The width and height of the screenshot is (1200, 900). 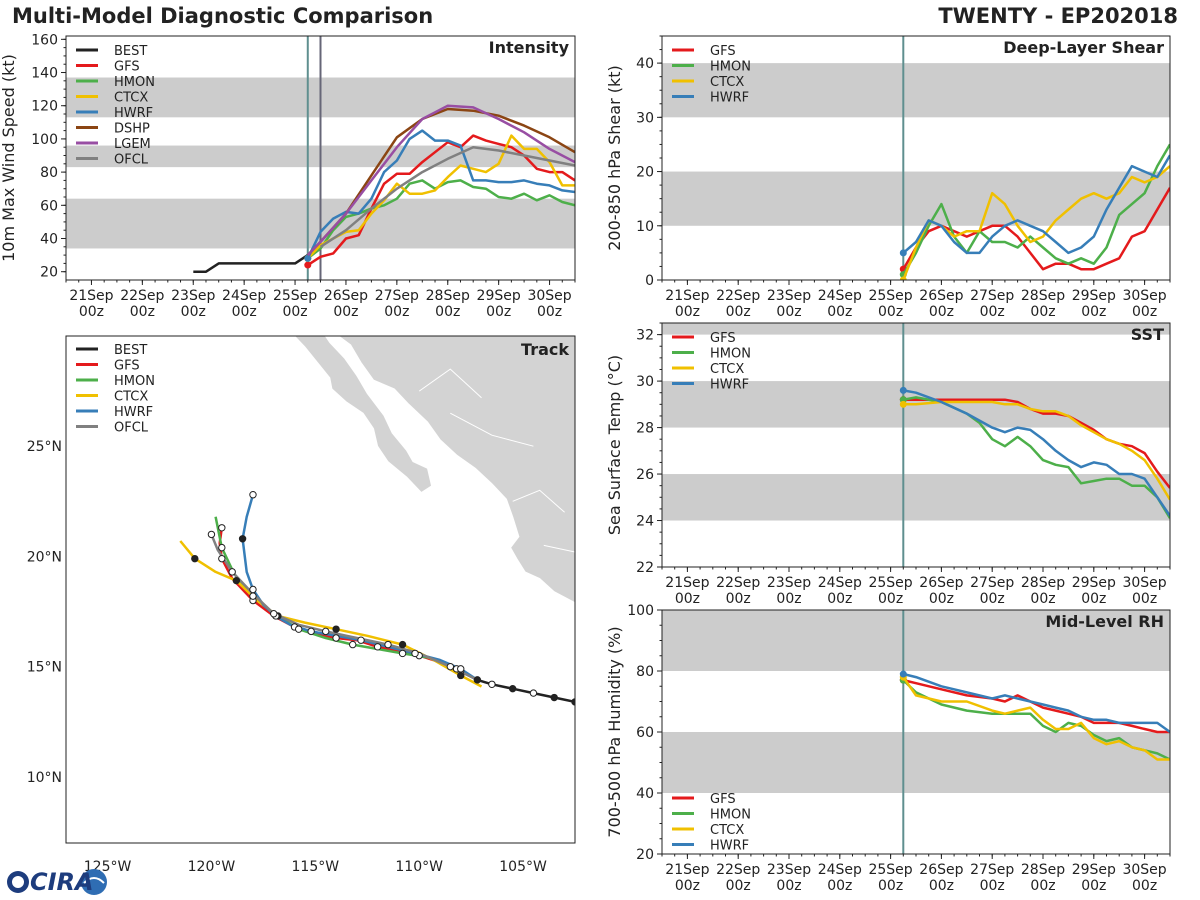 I want to click on lat-tick-label: 10°N, so click(x=44, y=778).